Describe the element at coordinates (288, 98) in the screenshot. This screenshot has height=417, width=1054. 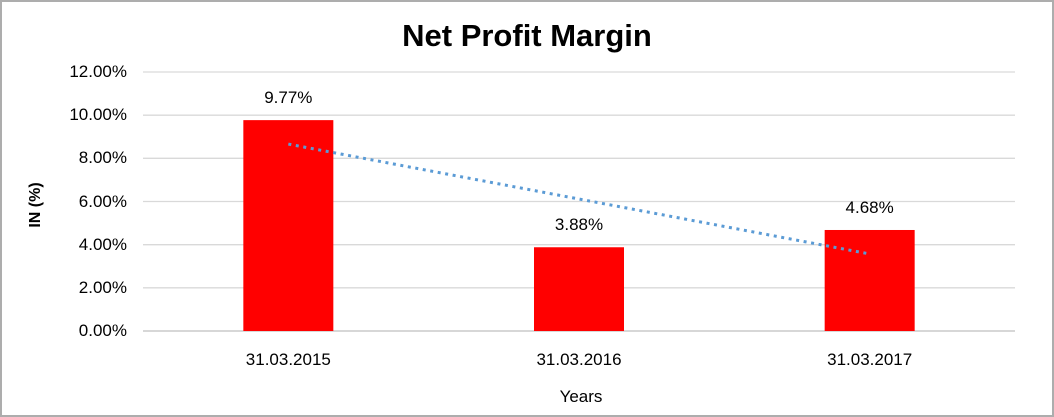
I see `bar-data-label: 9.77%` at that location.